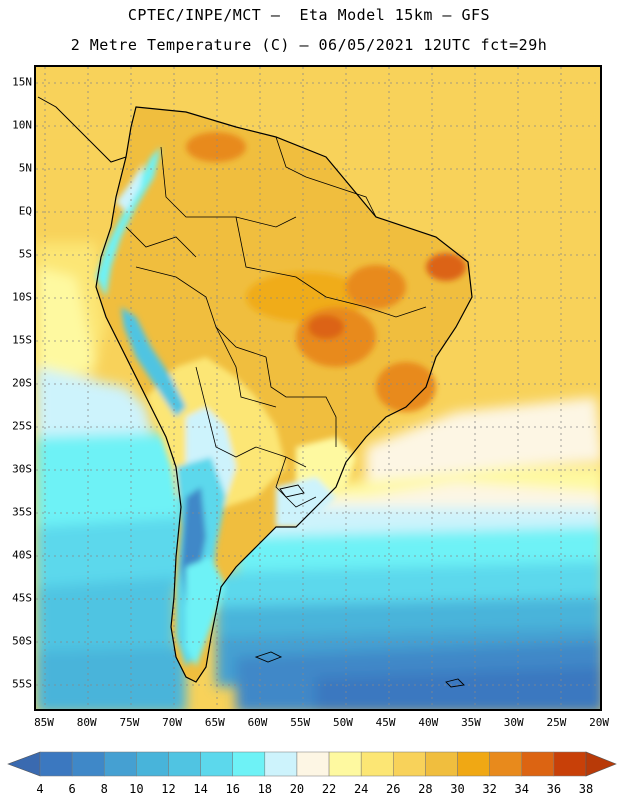  Describe the element at coordinates (22, 555) in the screenshot. I see `lat-label: 40S` at that location.